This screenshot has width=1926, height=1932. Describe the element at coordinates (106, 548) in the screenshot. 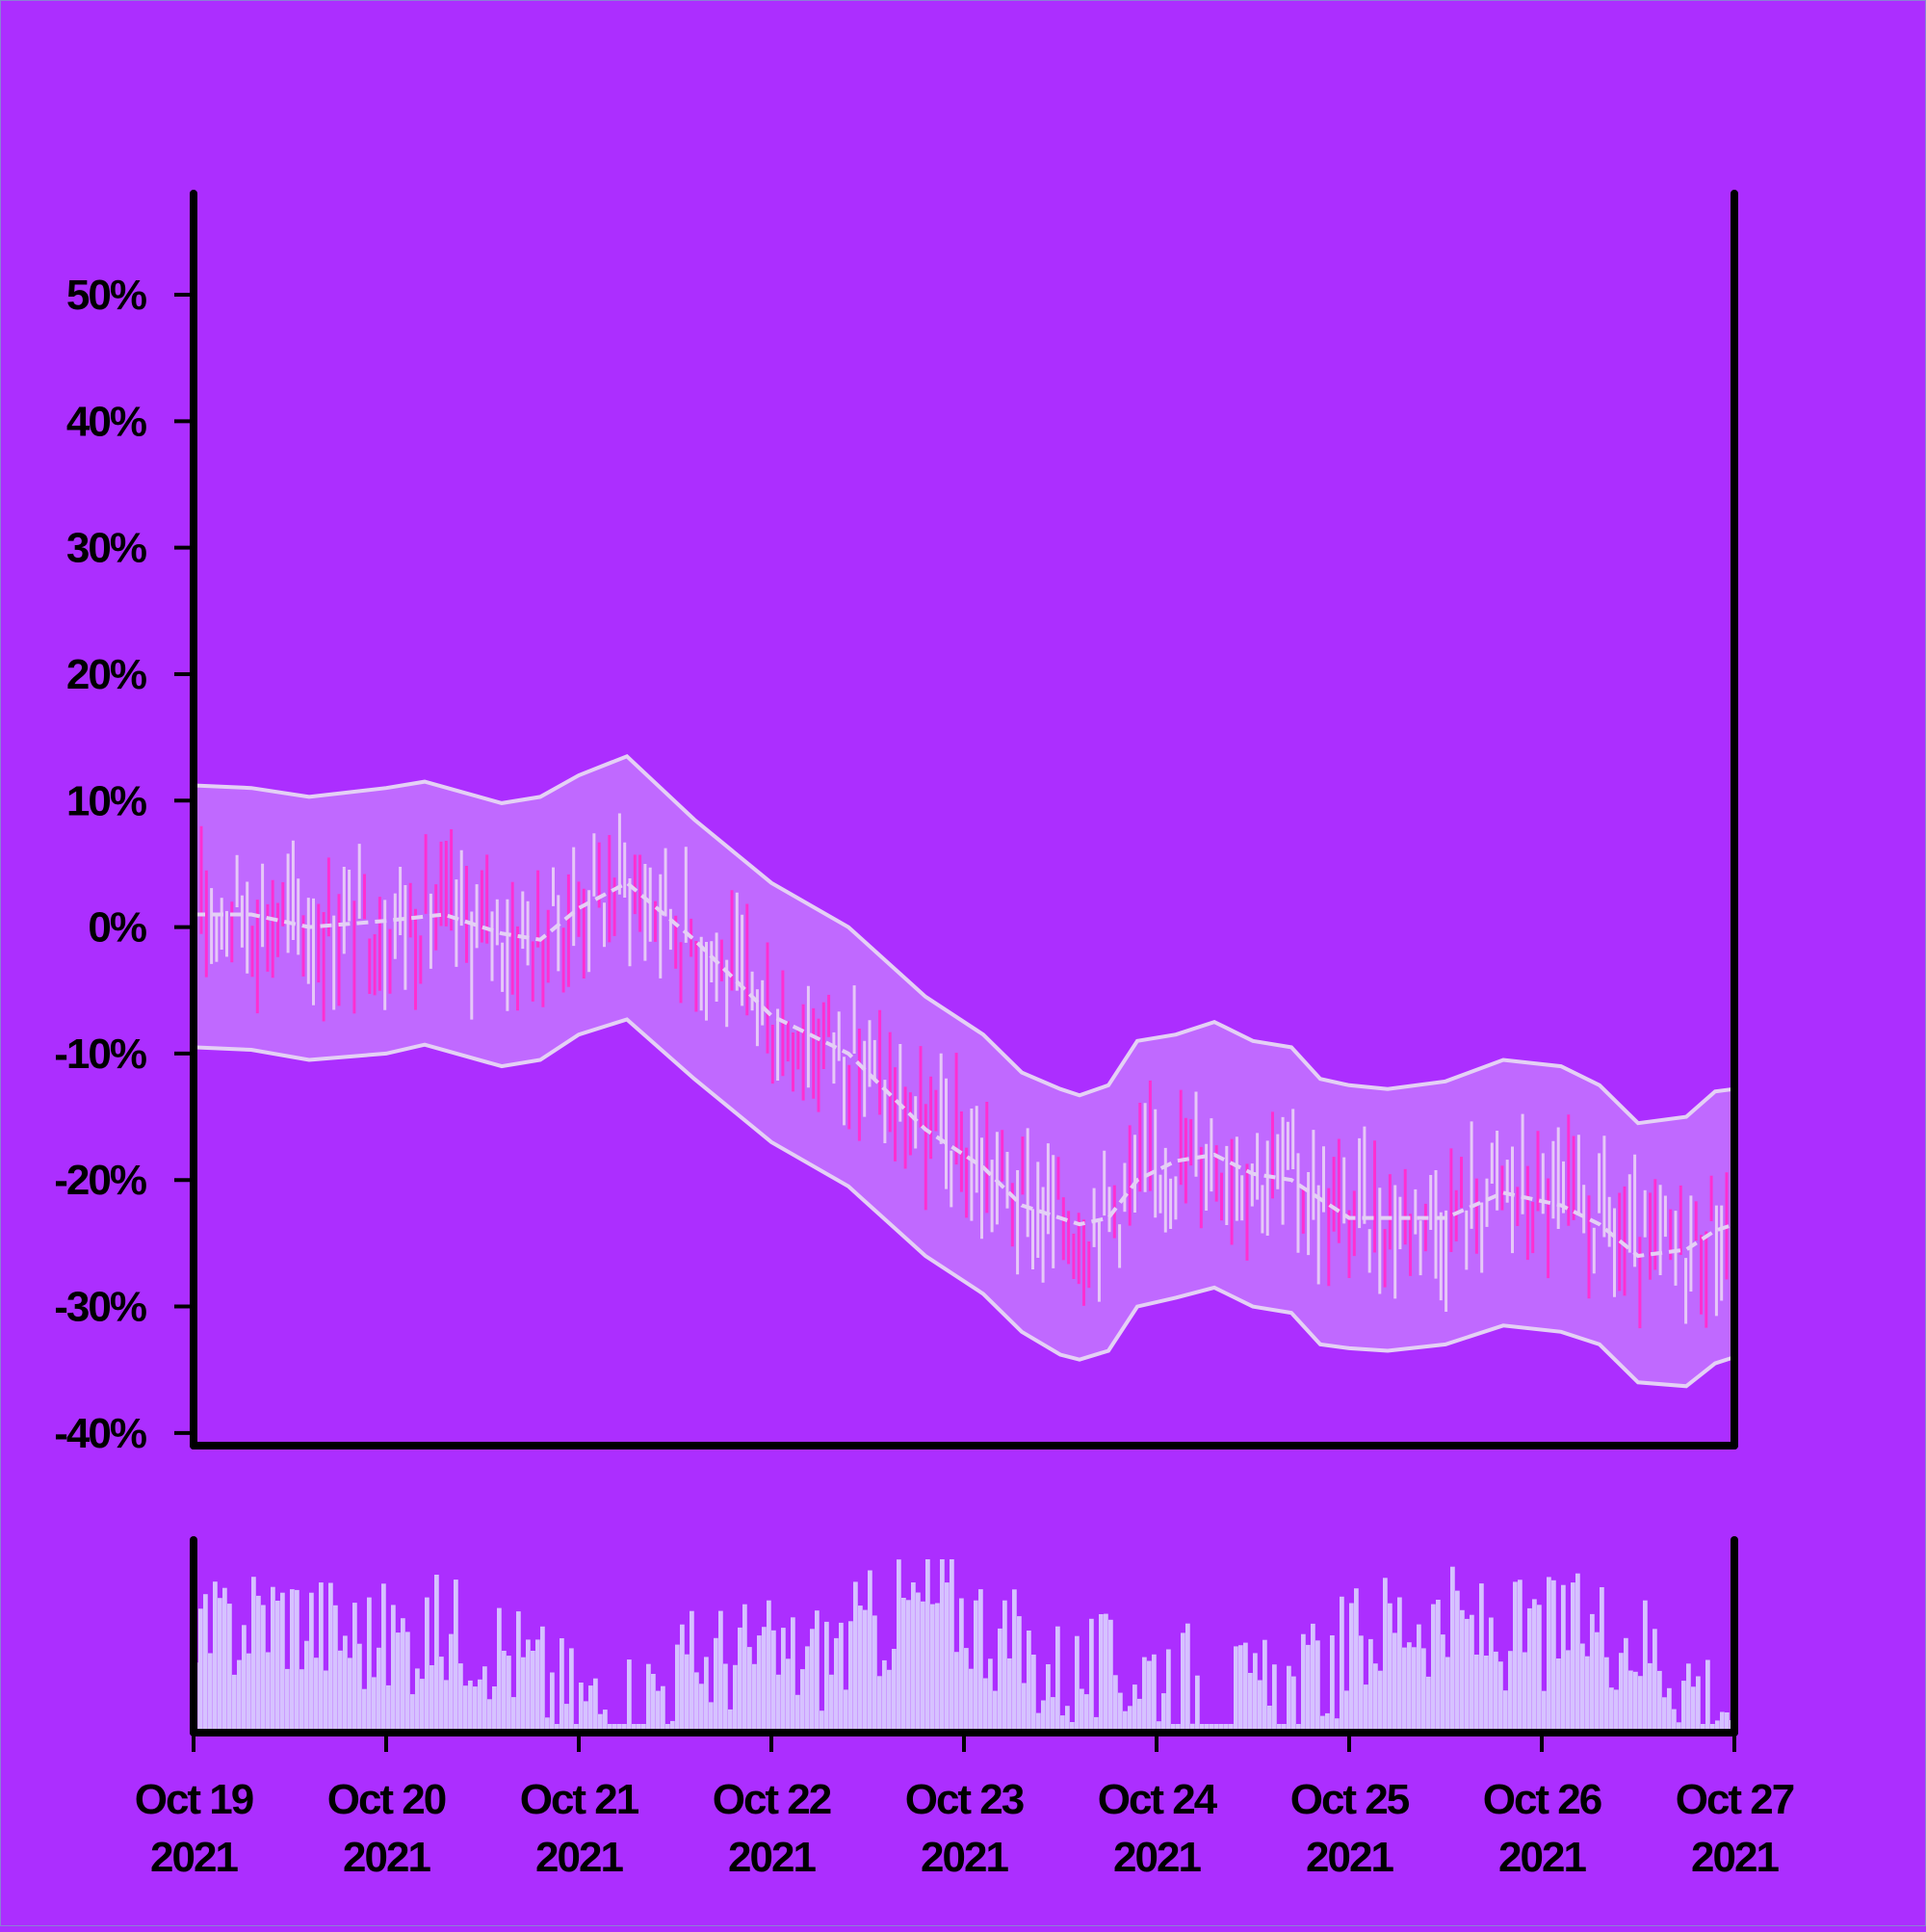

I see `y-tick-label: 30%` at that location.